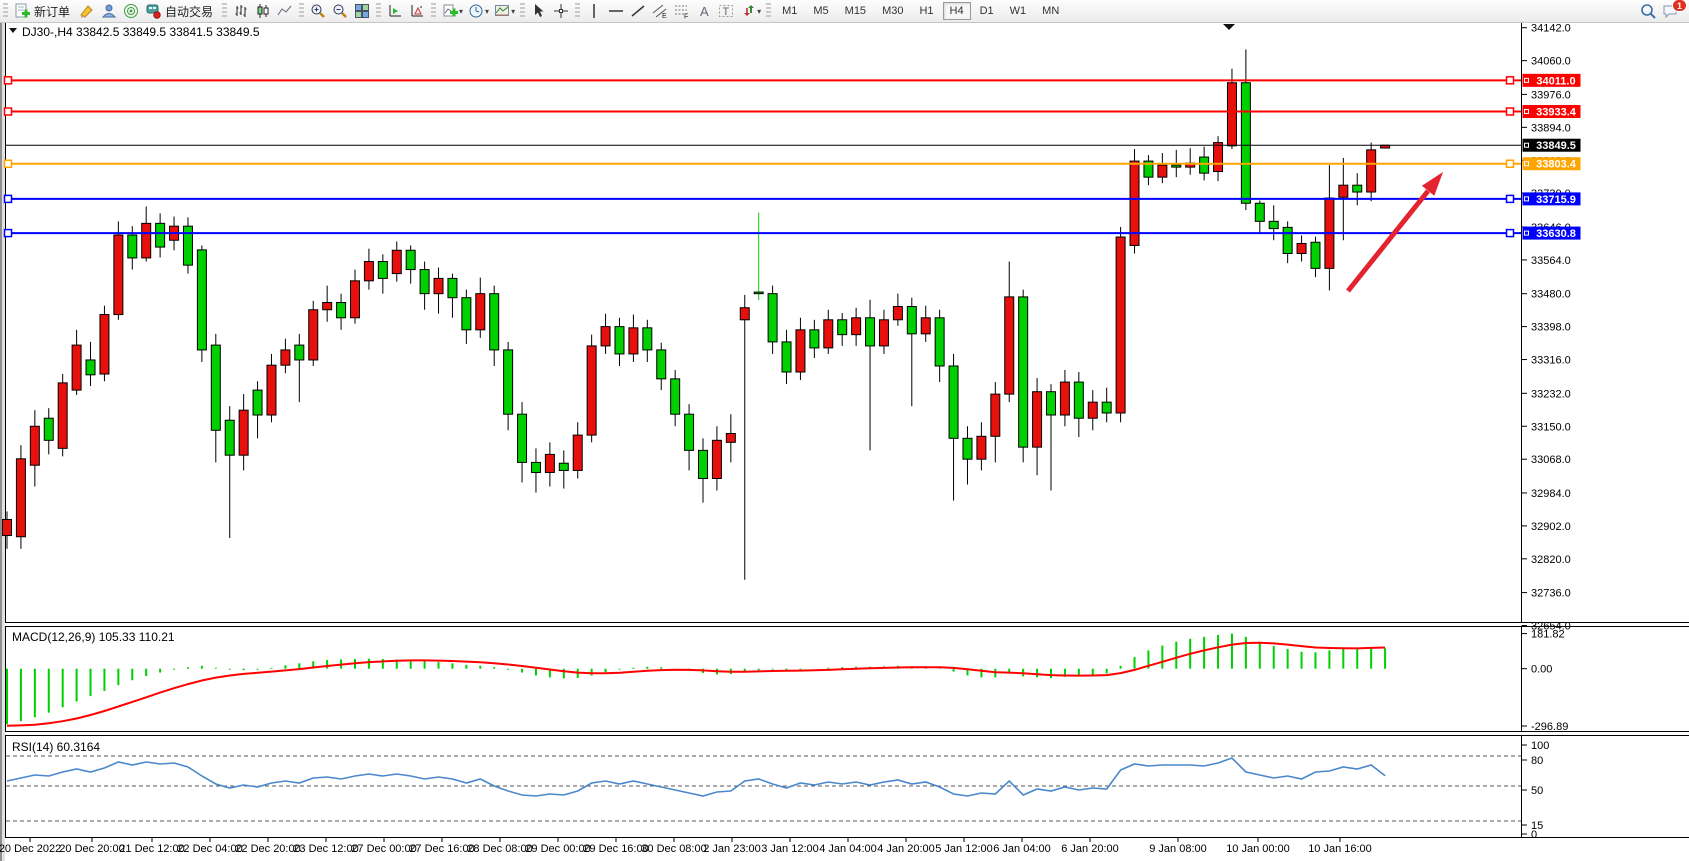 The image size is (1689, 861). Describe the element at coordinates (285, 11) in the screenshot. I see `line-chart-icon` at that location.